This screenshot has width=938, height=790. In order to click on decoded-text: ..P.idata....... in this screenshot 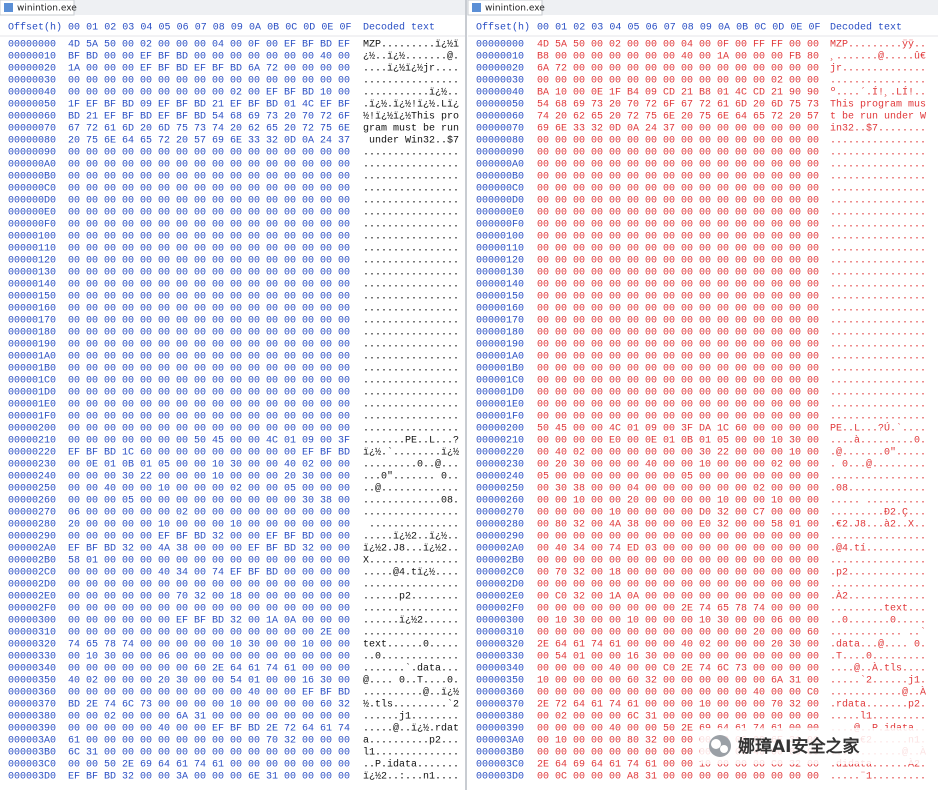, I will do `click(411, 765)`.